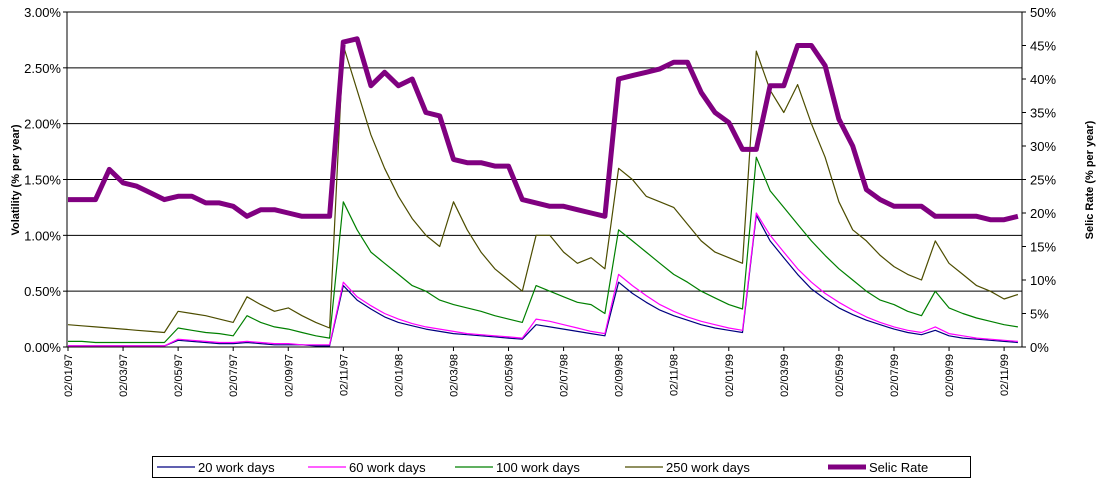  I want to click on x-tick-label: 02/01/98, so click(399, 375).